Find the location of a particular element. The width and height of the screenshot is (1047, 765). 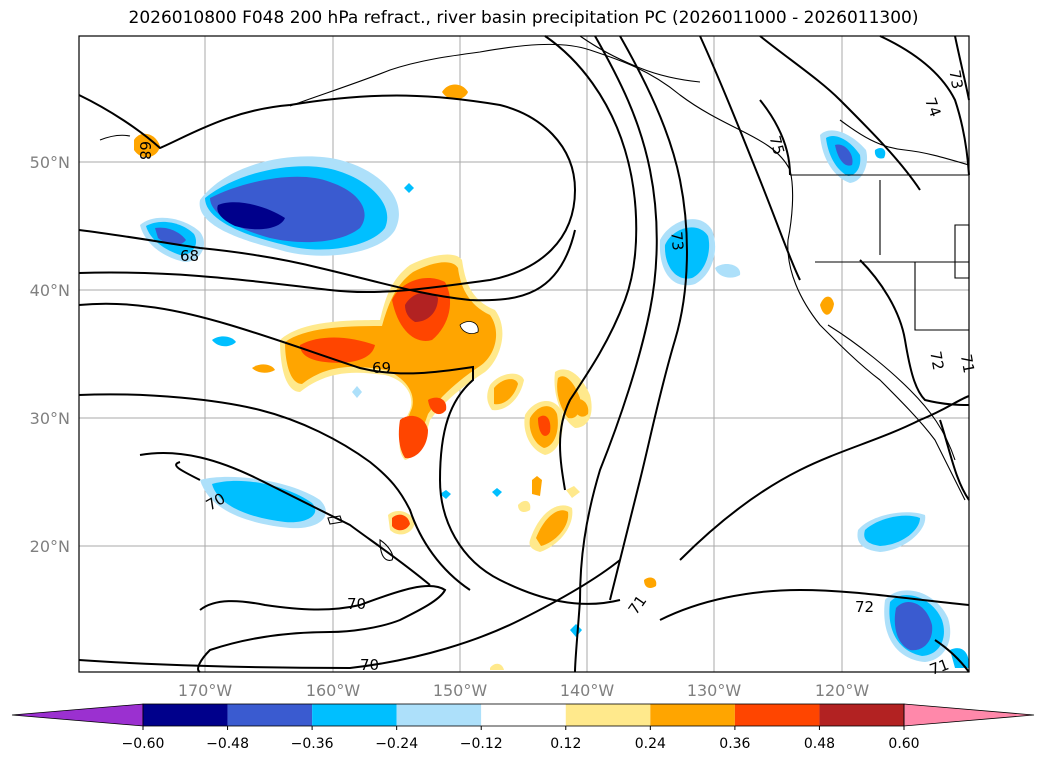

lon-label: 160°W is located at coordinates (333, 690).